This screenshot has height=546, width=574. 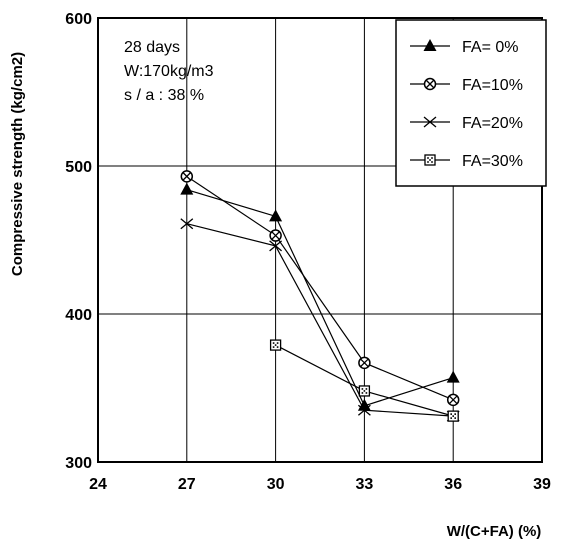 I want to click on x-tick-label: 36, so click(x=453, y=484).